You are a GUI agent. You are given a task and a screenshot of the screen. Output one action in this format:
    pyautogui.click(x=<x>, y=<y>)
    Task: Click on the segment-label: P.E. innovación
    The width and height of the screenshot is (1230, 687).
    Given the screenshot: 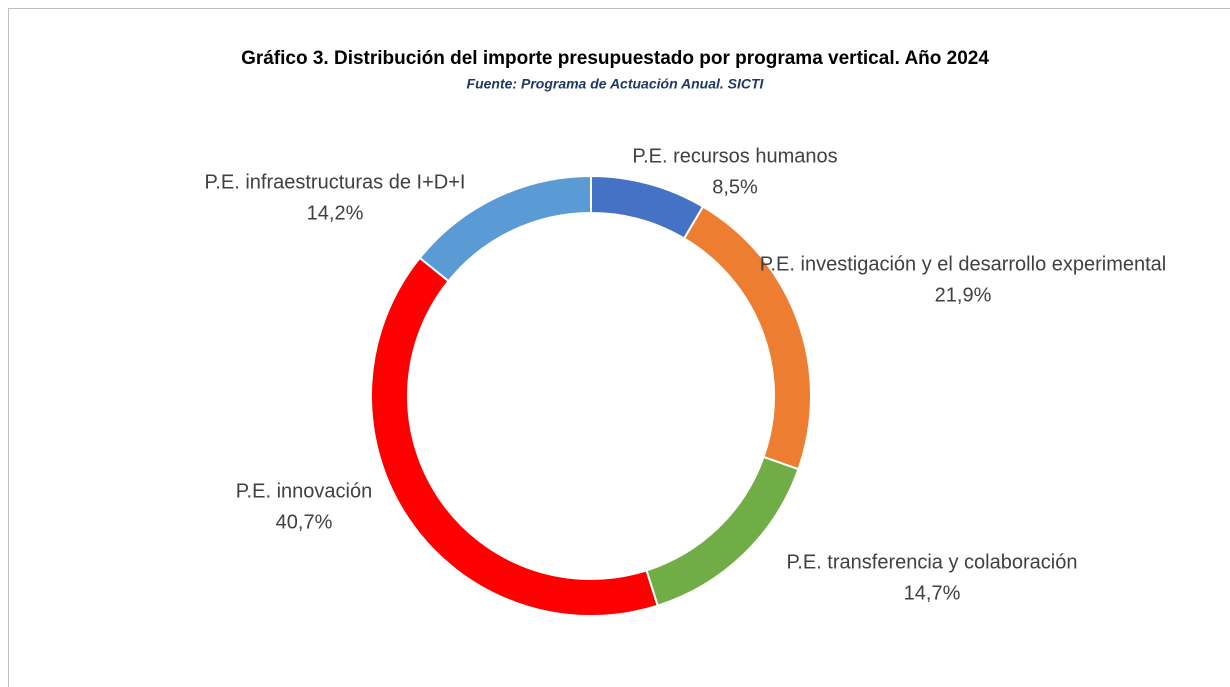 What is the action you would take?
    pyautogui.click(x=304, y=491)
    